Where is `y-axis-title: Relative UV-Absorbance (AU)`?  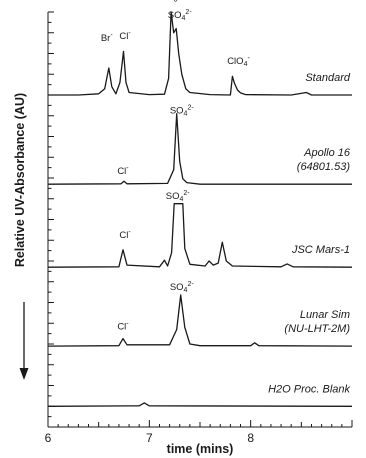
y-axis-title: Relative UV-Absorbance (AU) is located at coordinates (20, 180).